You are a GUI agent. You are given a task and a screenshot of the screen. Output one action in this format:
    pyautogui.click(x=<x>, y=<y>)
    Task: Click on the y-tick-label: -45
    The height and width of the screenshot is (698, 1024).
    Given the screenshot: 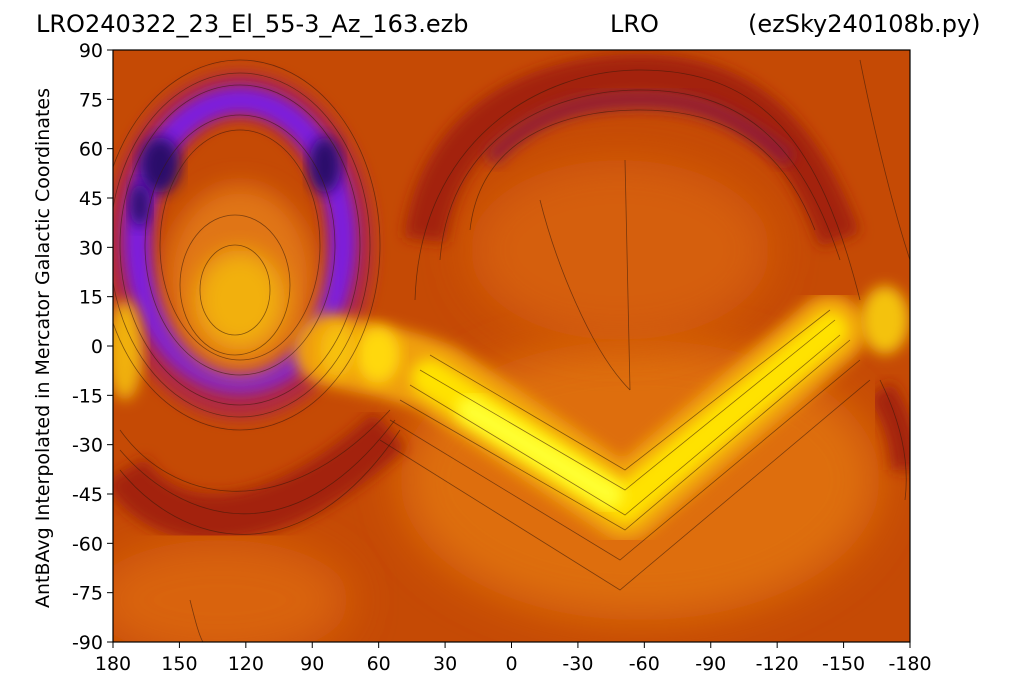 What is the action you would take?
    pyautogui.click(x=87, y=495)
    